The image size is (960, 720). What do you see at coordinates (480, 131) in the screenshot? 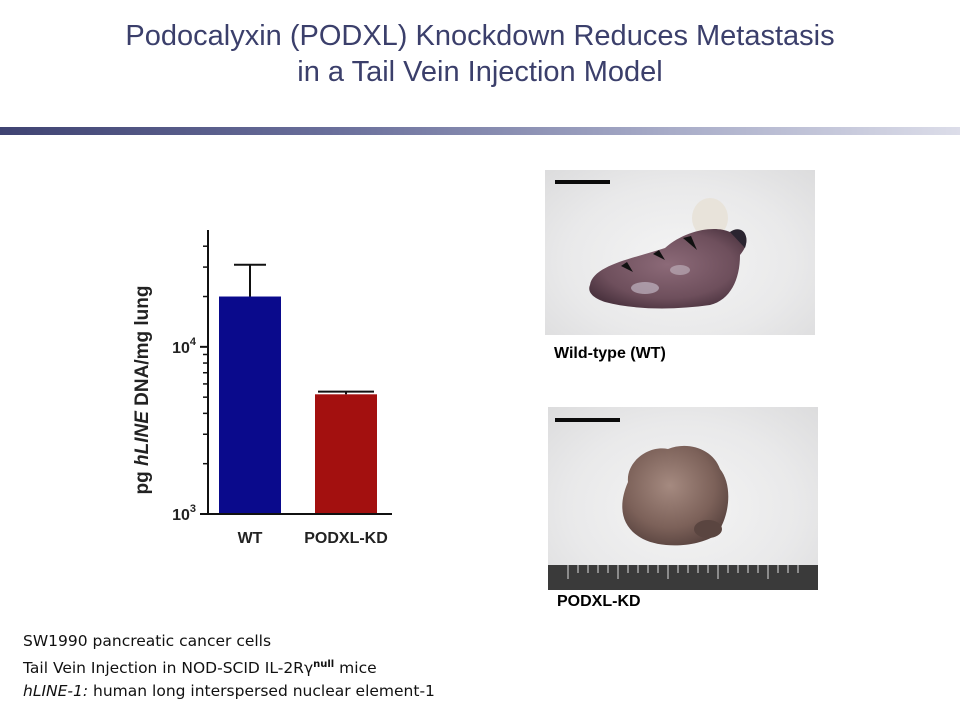
I see `title-divider` at bounding box center [480, 131].